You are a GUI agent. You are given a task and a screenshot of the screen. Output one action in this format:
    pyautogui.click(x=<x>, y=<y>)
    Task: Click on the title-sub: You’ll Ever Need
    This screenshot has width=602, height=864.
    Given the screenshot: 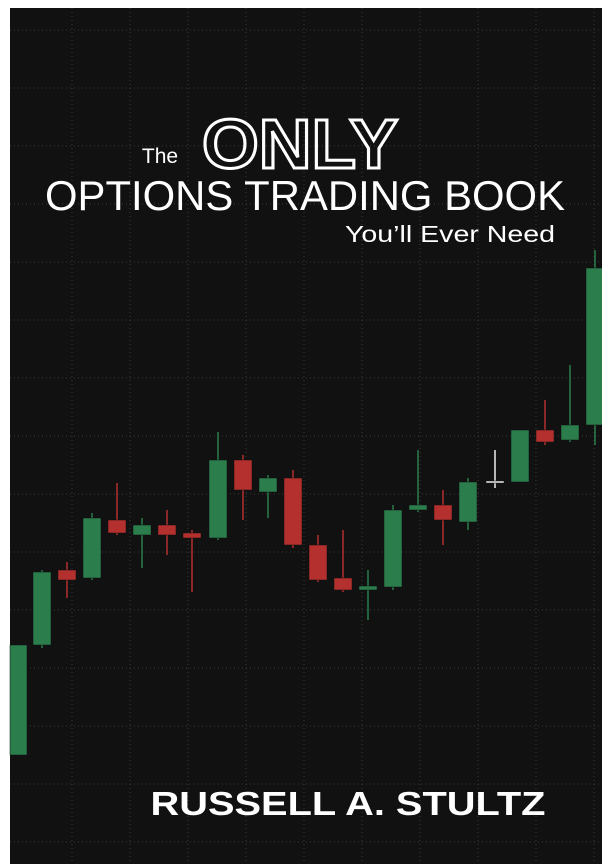 What is the action you would take?
    pyautogui.click(x=450, y=234)
    